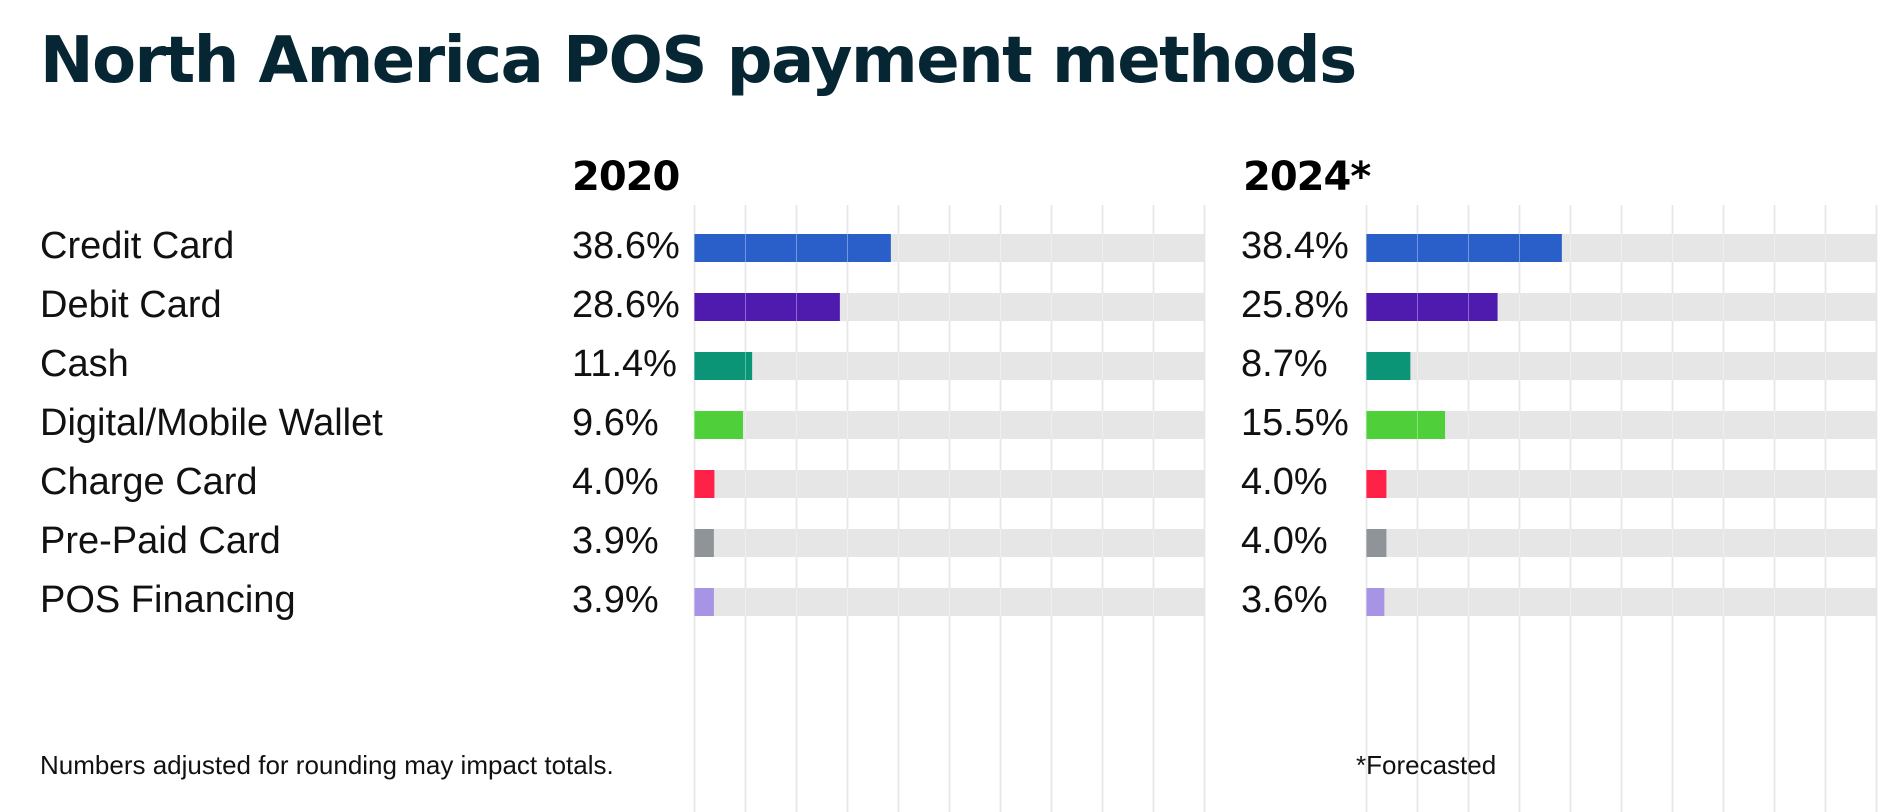 The width and height of the screenshot is (1904, 812). What do you see at coordinates (1295, 246) in the screenshot?
I see `value-label: 38.4%` at bounding box center [1295, 246].